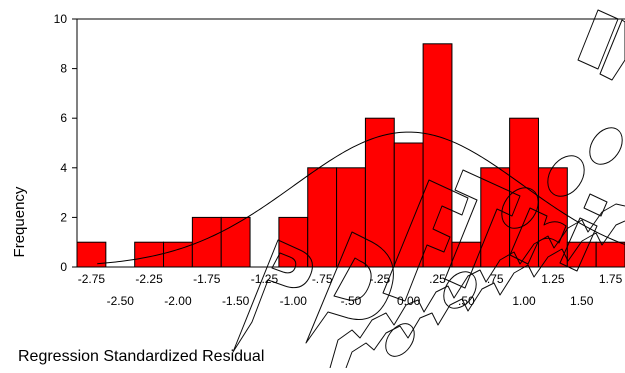 The width and height of the screenshot is (625, 373). What do you see at coordinates (63, 217) in the screenshot?
I see `y-tick-label: 2` at bounding box center [63, 217].